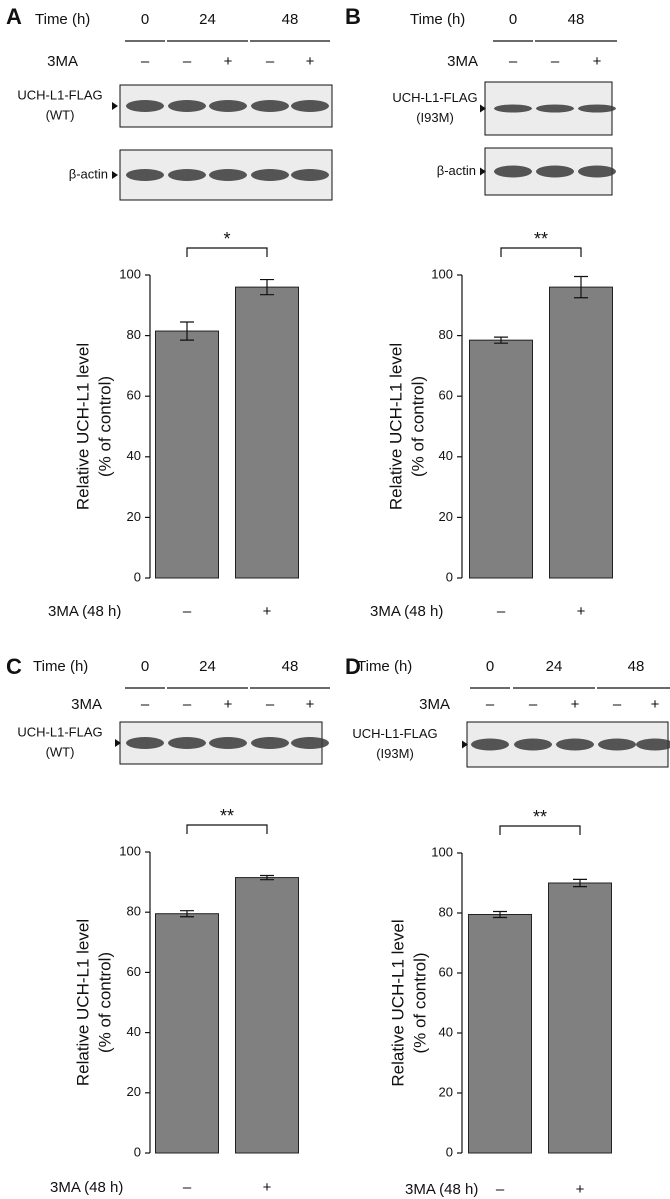  Describe the element at coordinates (226, 239) in the screenshot. I see `significance: *` at that location.